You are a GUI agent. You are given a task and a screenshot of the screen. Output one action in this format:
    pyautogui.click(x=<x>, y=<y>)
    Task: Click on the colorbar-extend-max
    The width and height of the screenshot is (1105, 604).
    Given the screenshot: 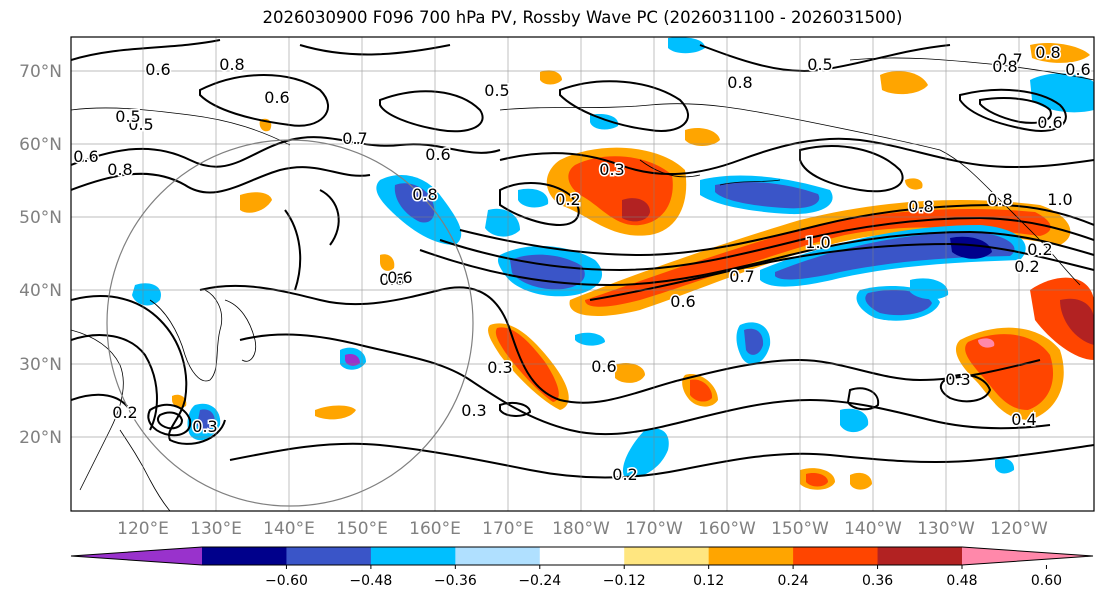 What is the action you would take?
    pyautogui.click(x=1027, y=556)
    